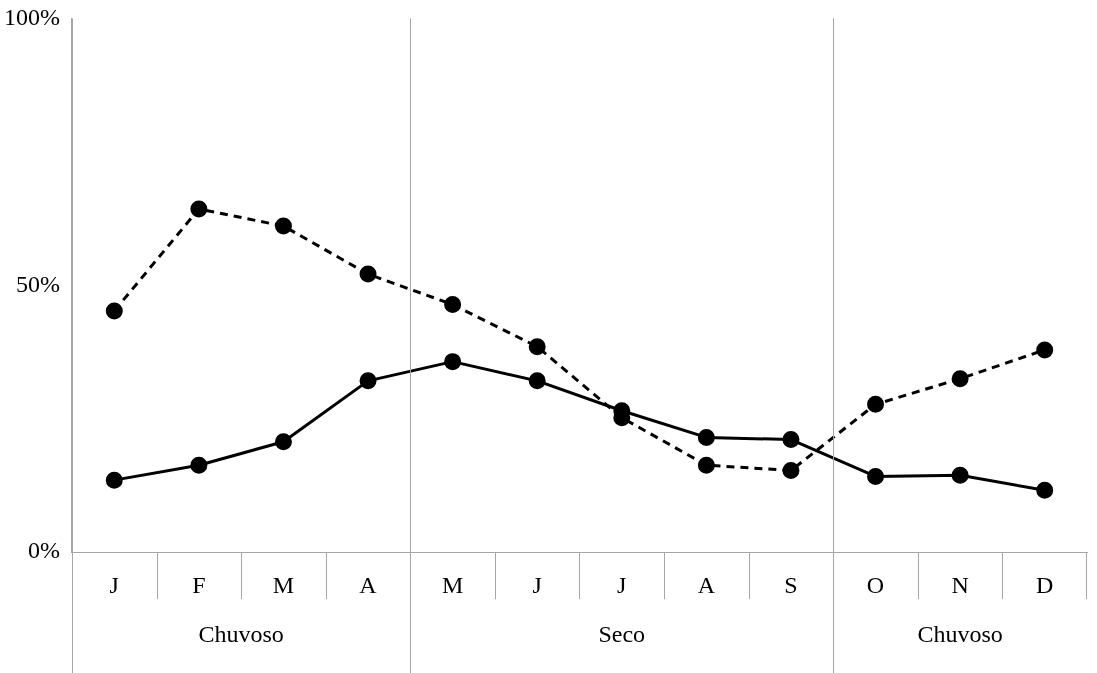 Image resolution: width=1097 pixels, height=673 pixels. Describe the element at coordinates (1045, 584) in the screenshot. I see `x-tick-label: D` at that location.